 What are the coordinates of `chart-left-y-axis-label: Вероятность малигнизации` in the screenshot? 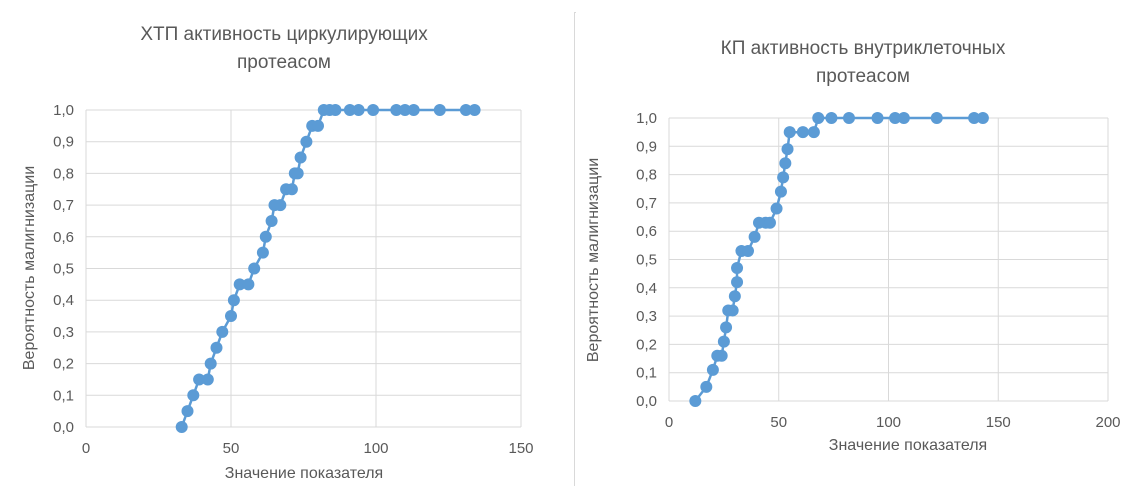 It's located at (29, 268).